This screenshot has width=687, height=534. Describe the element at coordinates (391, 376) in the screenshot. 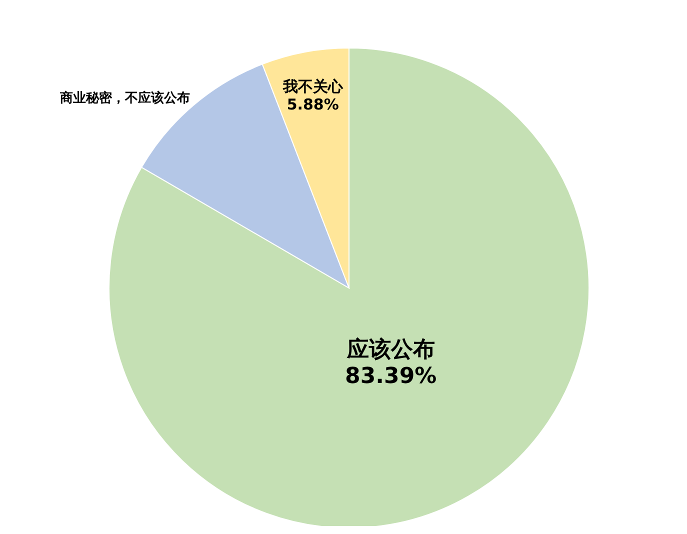

I see `data-label: 83.39%` at that location.